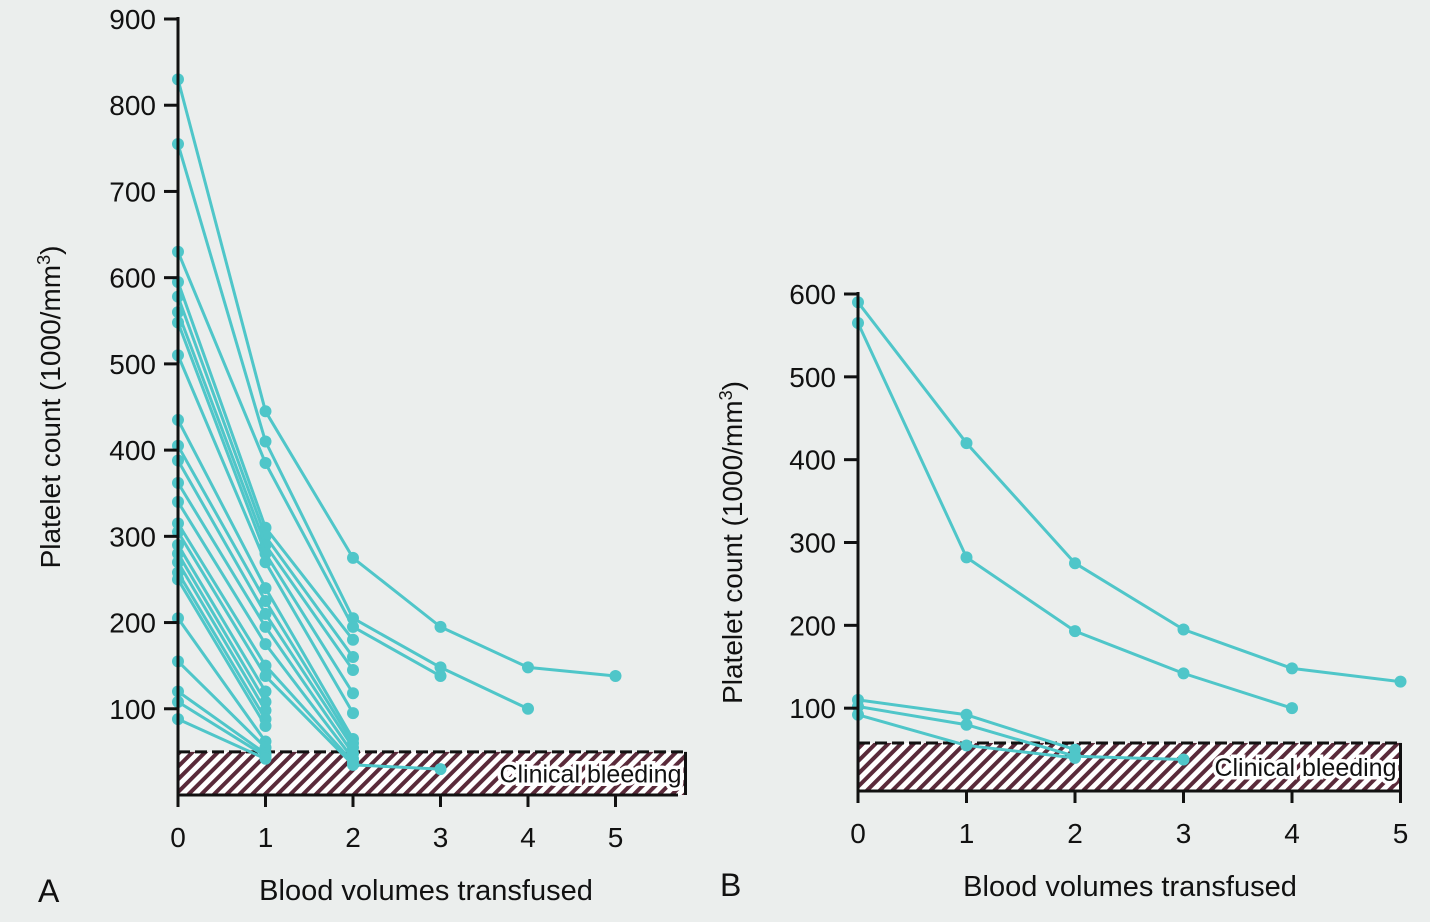 The image size is (1430, 922). Describe the element at coordinates (812, 460) in the screenshot. I see `panel-b-y-tick-label-400: 400` at that location.